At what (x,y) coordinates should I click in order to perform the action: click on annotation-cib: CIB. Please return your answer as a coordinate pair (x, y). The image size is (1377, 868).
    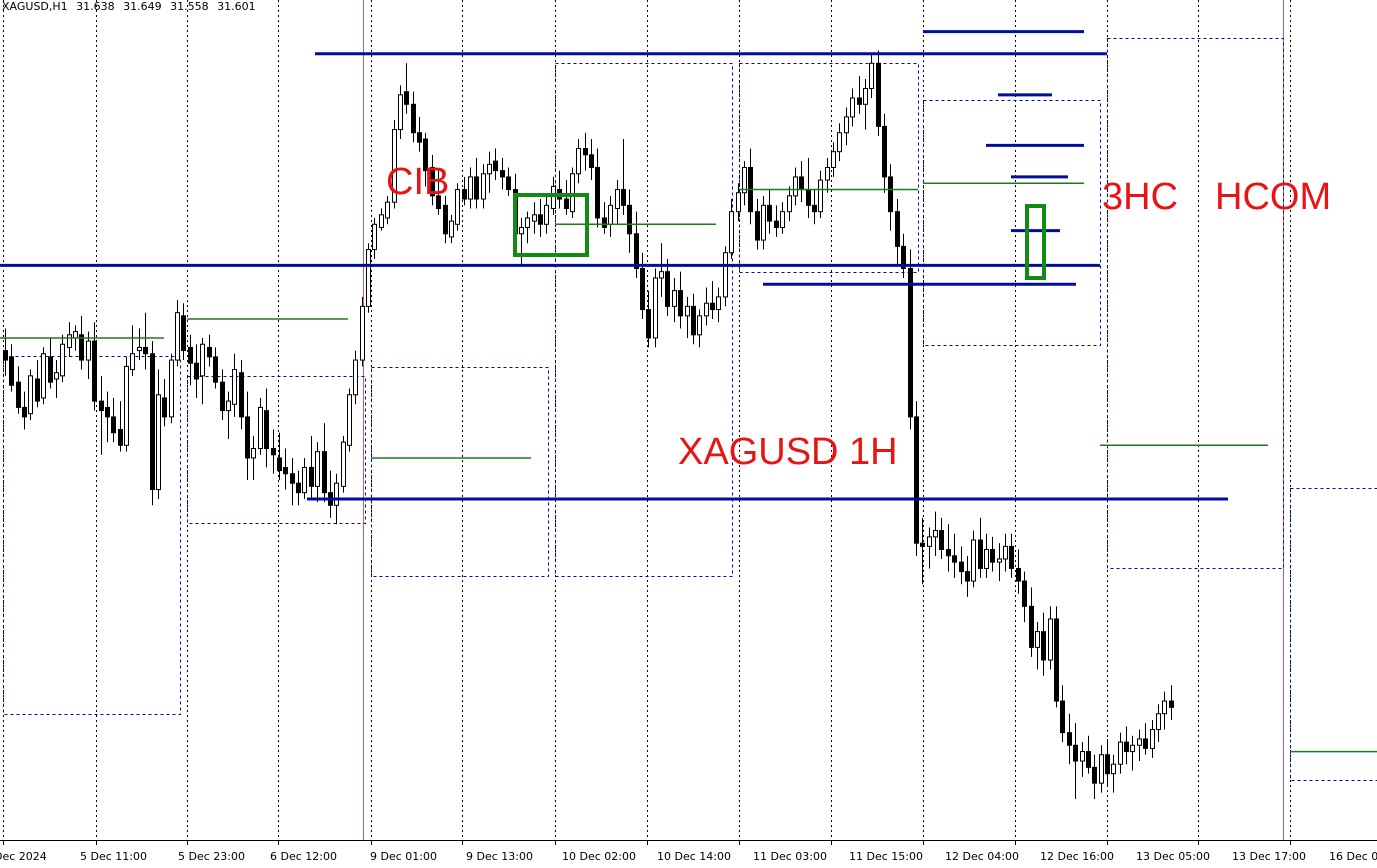
    Looking at the image, I should click on (417, 182).